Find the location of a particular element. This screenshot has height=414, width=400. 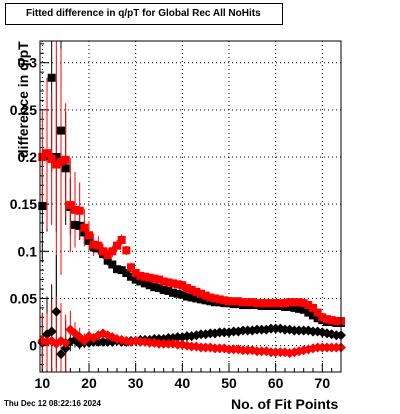

x-tick-label: 70 is located at coordinates (323, 383).